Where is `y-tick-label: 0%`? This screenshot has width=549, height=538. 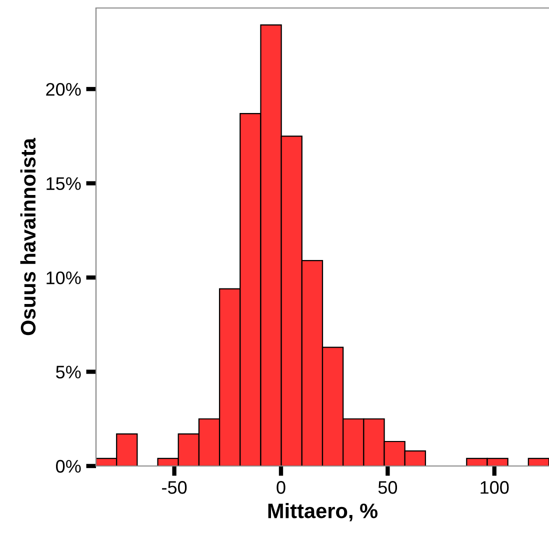 y-tick-label: 0% is located at coordinates (68, 466).